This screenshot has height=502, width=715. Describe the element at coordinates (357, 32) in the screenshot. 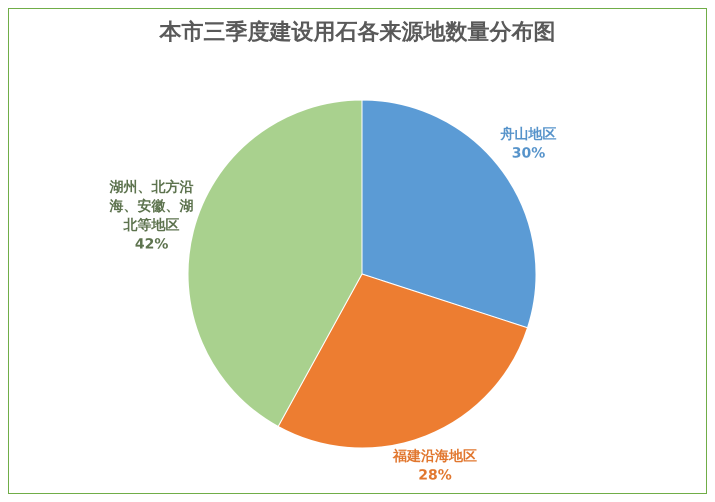

I see `chart-title: 本市三季度建设用石各来源地数量分布图` at that location.